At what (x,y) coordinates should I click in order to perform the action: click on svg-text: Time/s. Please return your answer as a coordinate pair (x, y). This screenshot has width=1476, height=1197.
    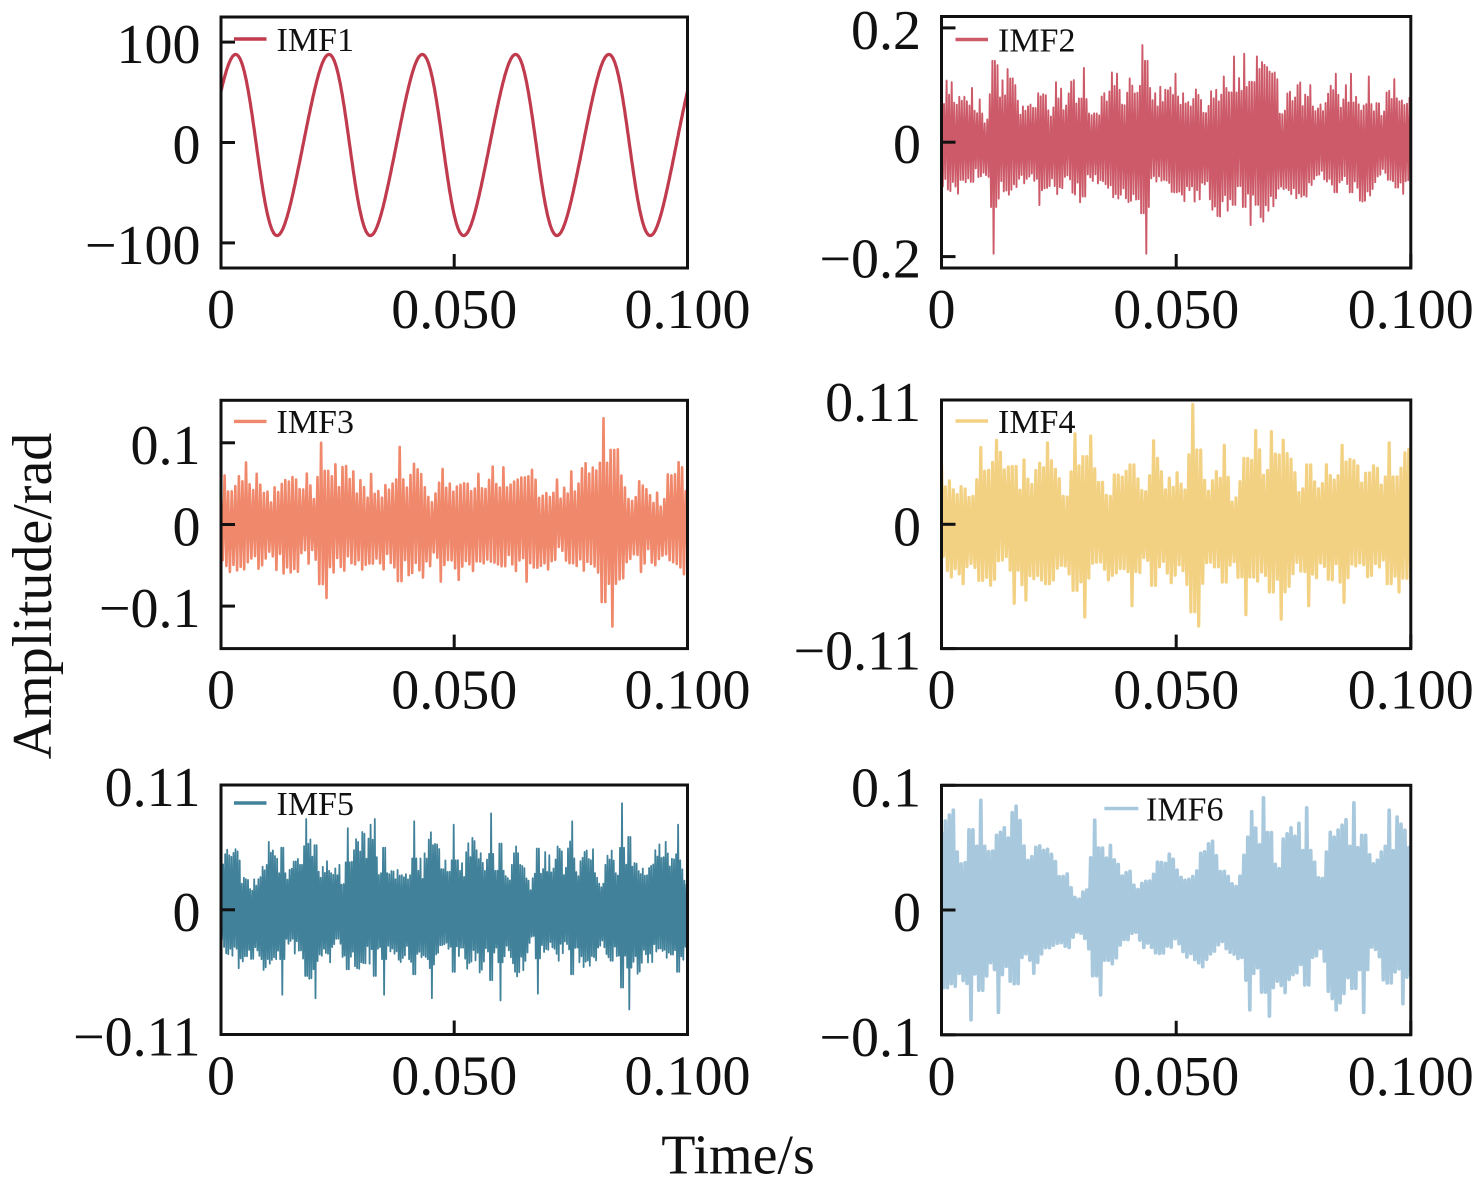
    Looking at the image, I should click on (738, 1156).